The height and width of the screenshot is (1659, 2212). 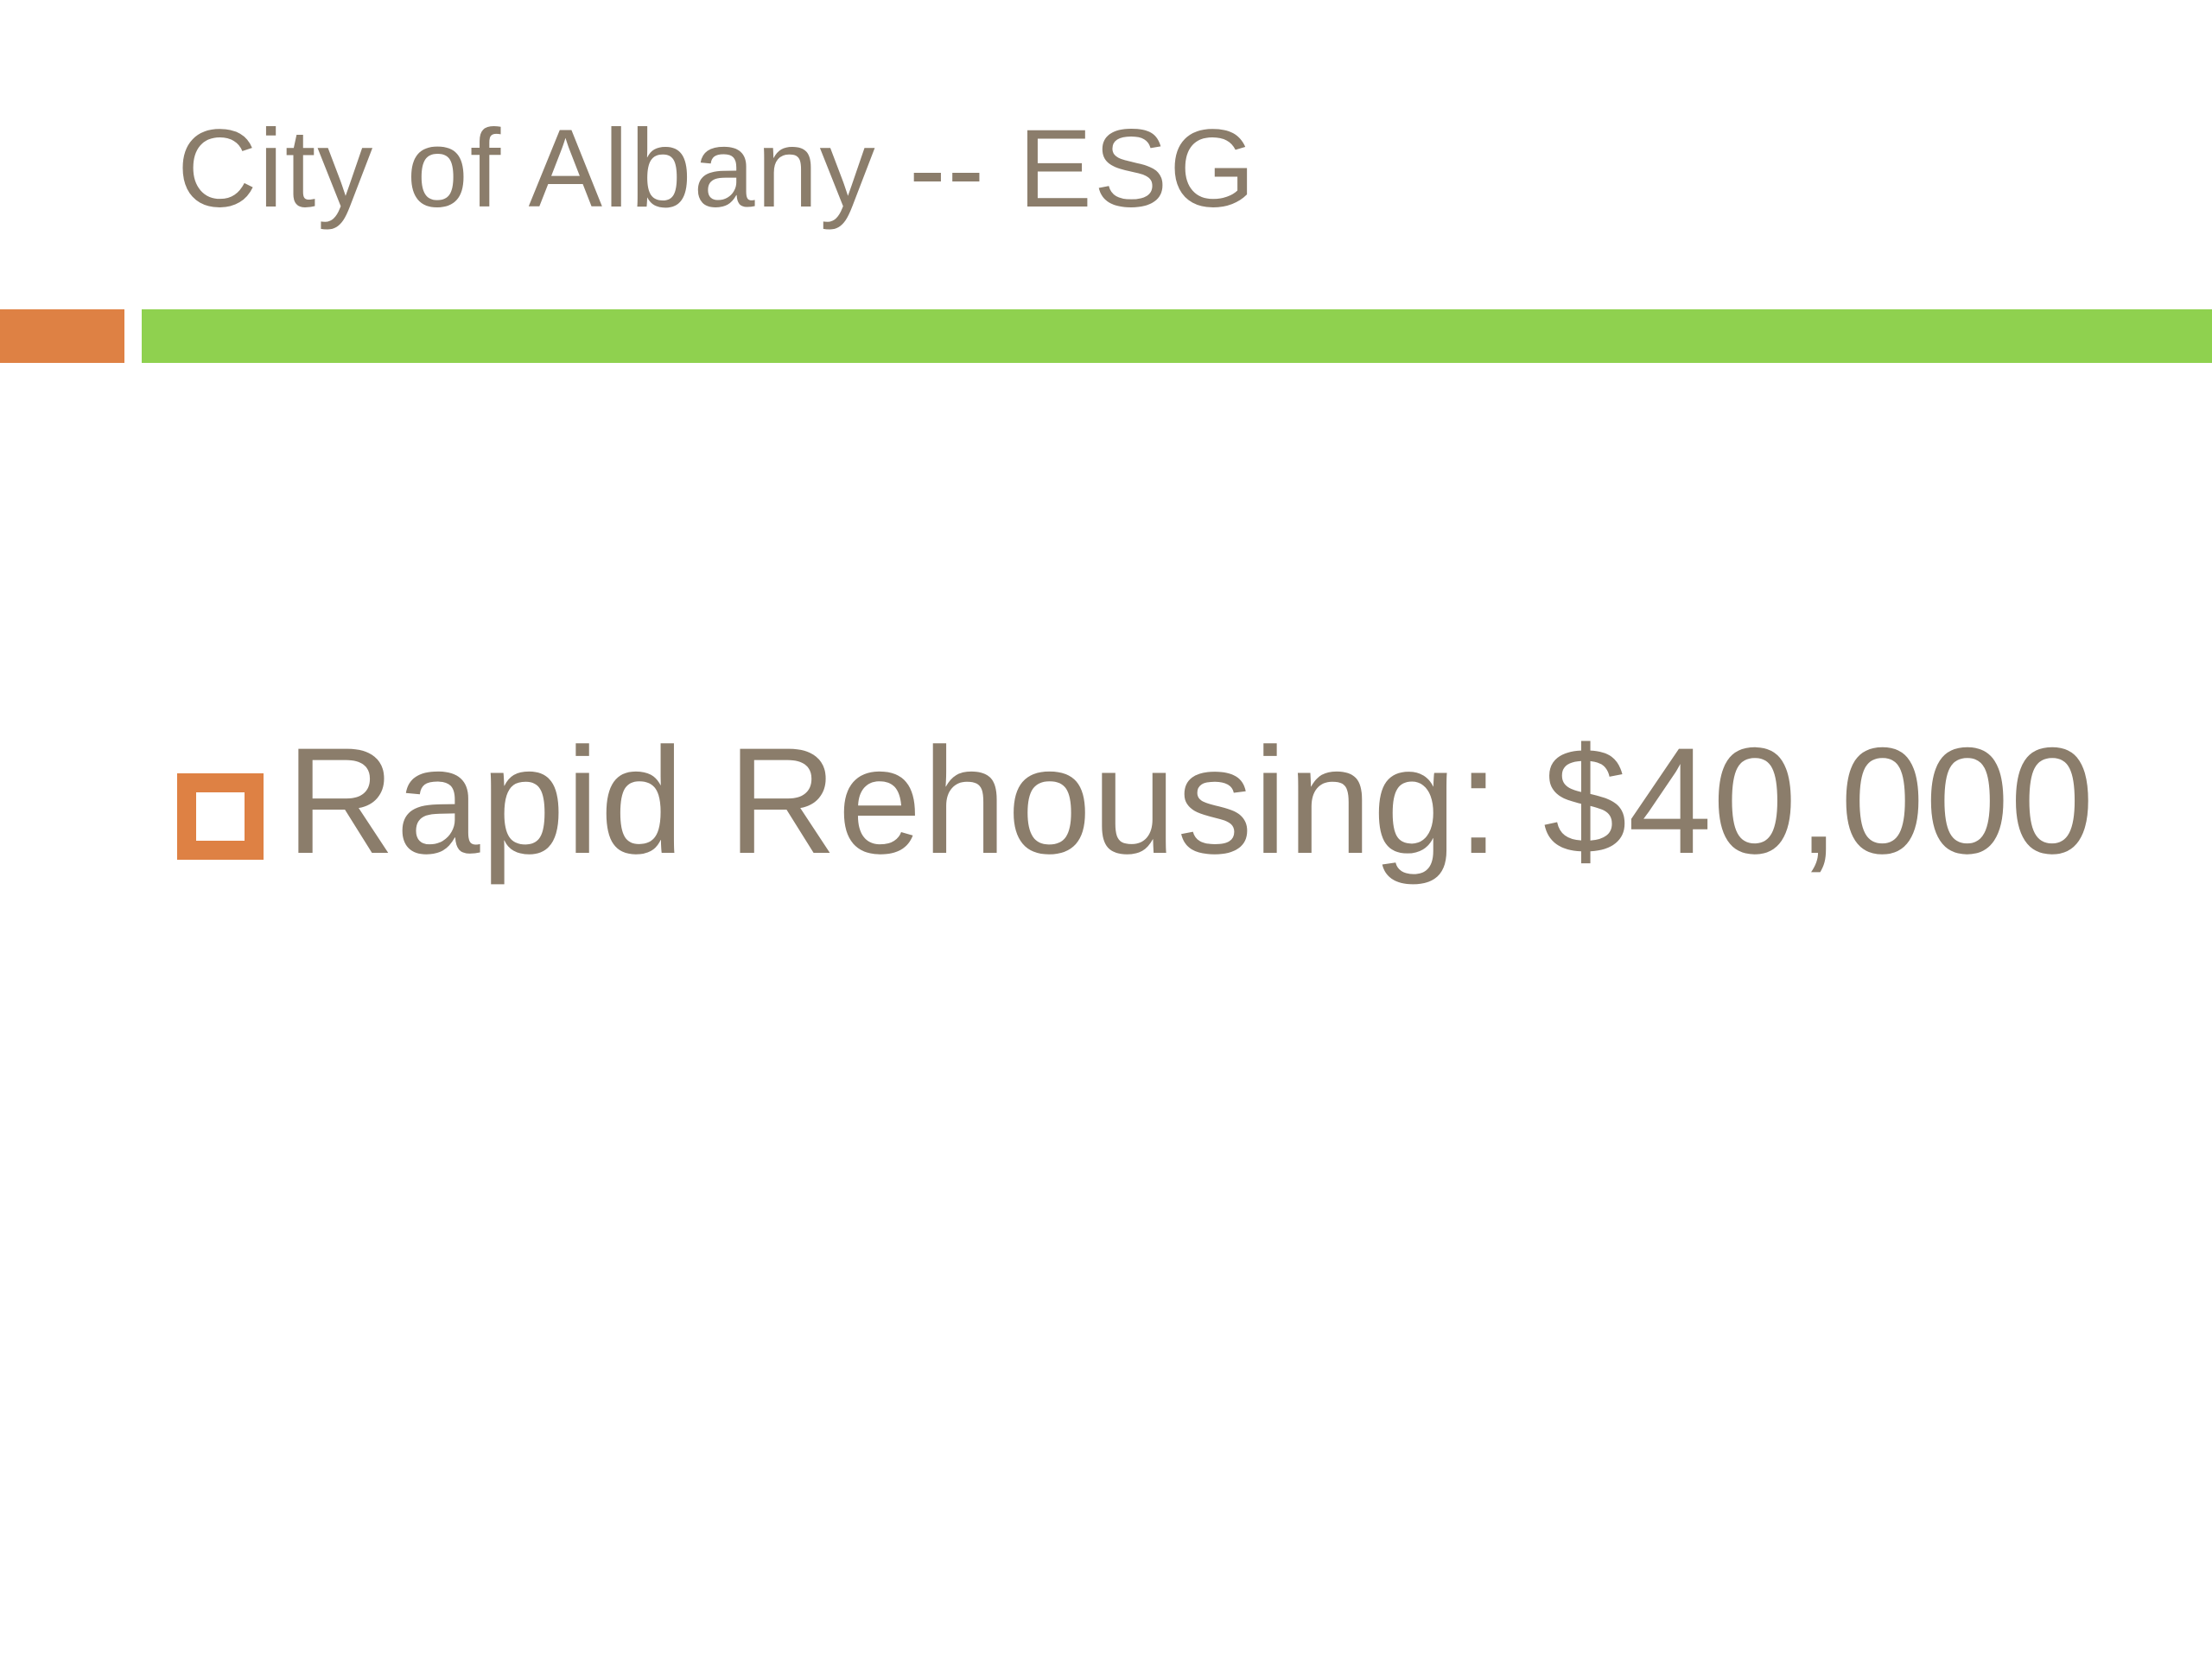 What do you see at coordinates (717, 169) in the screenshot?
I see `slide-title: City of Albany -- ESG` at bounding box center [717, 169].